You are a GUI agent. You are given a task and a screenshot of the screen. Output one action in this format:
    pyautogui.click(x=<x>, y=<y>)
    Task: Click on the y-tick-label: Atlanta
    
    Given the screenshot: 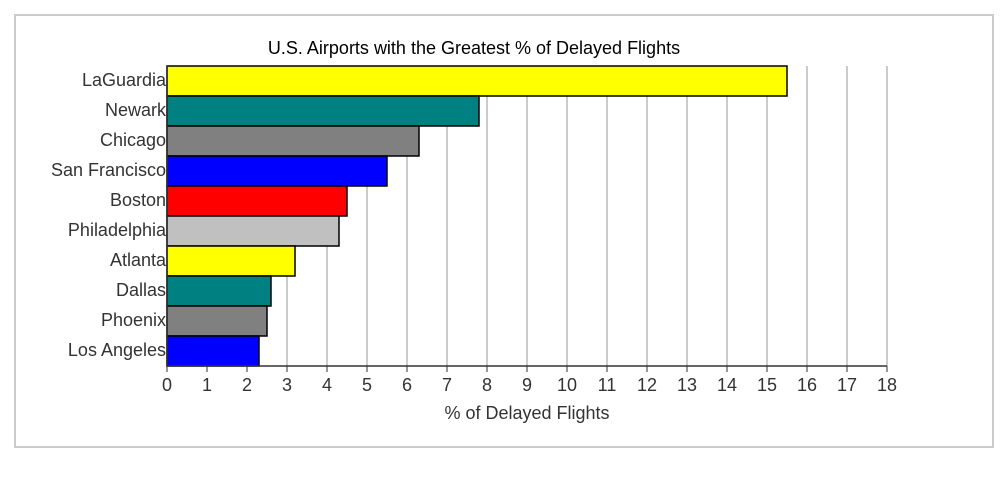 What is the action you would take?
    pyautogui.click(x=138, y=260)
    